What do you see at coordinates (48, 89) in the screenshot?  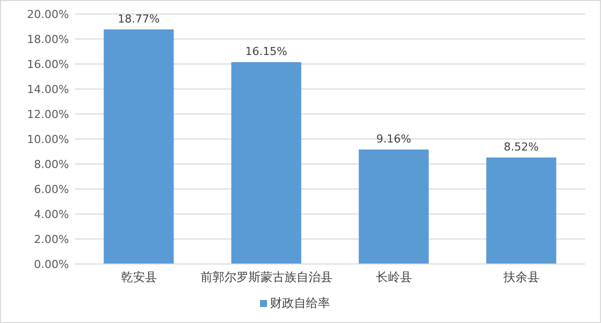 I see `y-tick-label: 14.00%` at bounding box center [48, 89].